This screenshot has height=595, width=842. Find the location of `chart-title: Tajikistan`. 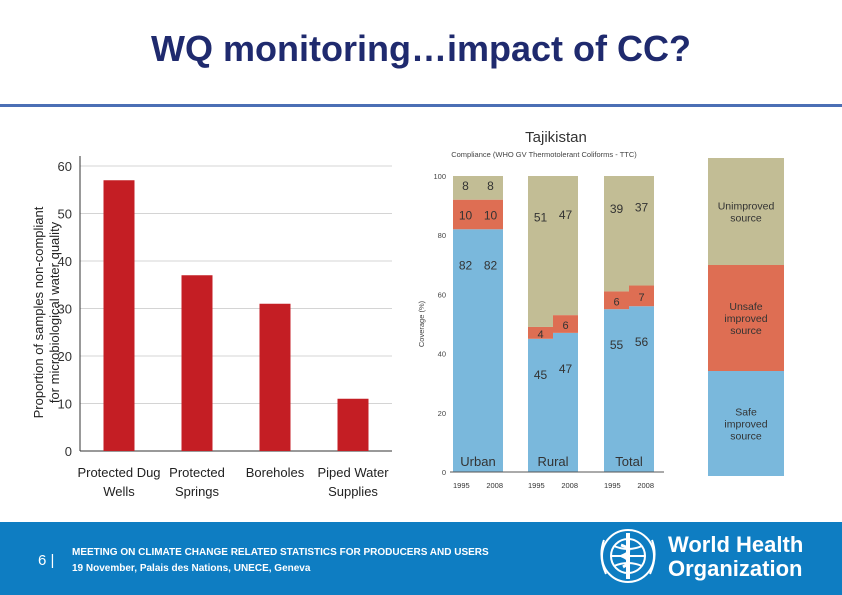

chart-title: Tajikistan is located at coordinates (556, 137).